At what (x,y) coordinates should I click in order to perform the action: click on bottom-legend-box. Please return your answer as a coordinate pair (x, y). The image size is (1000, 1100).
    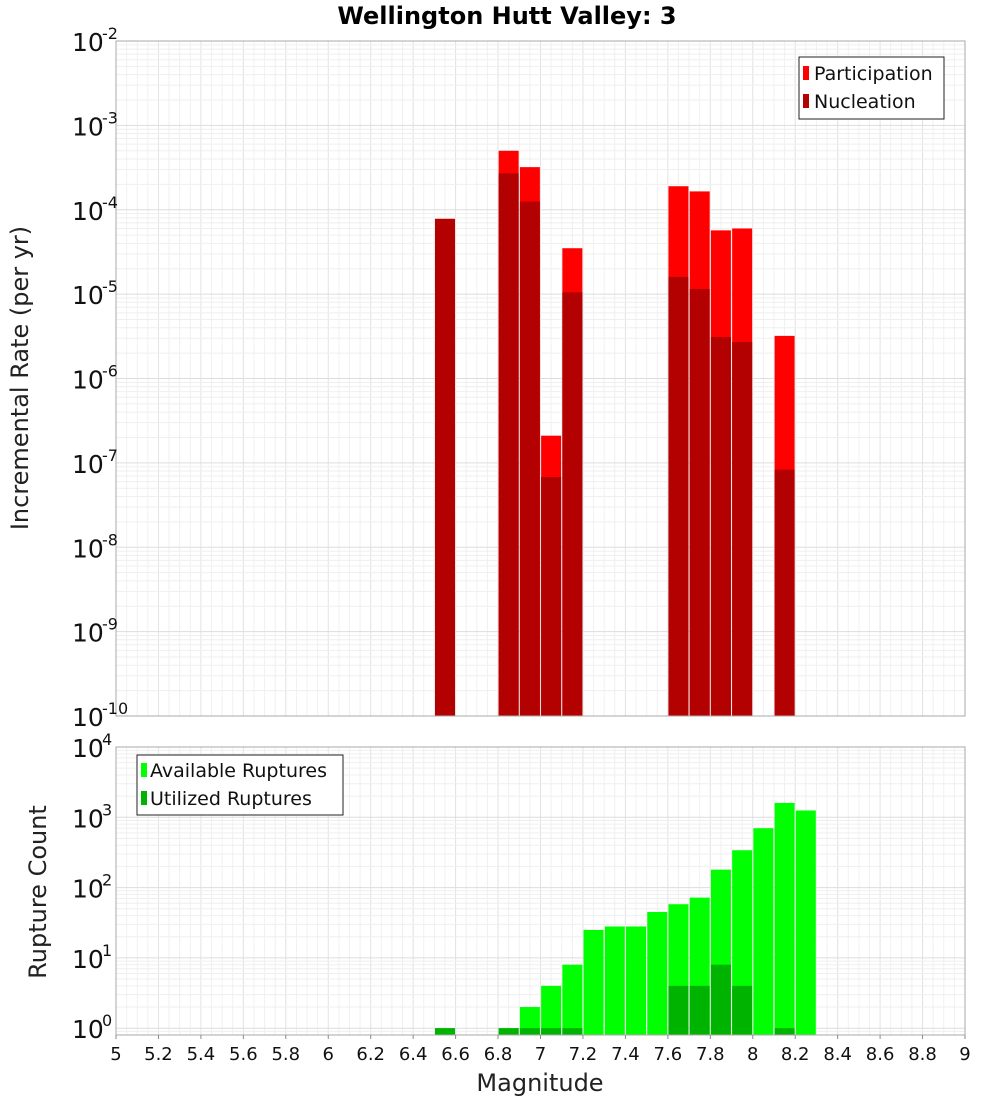
    Looking at the image, I should click on (240, 785).